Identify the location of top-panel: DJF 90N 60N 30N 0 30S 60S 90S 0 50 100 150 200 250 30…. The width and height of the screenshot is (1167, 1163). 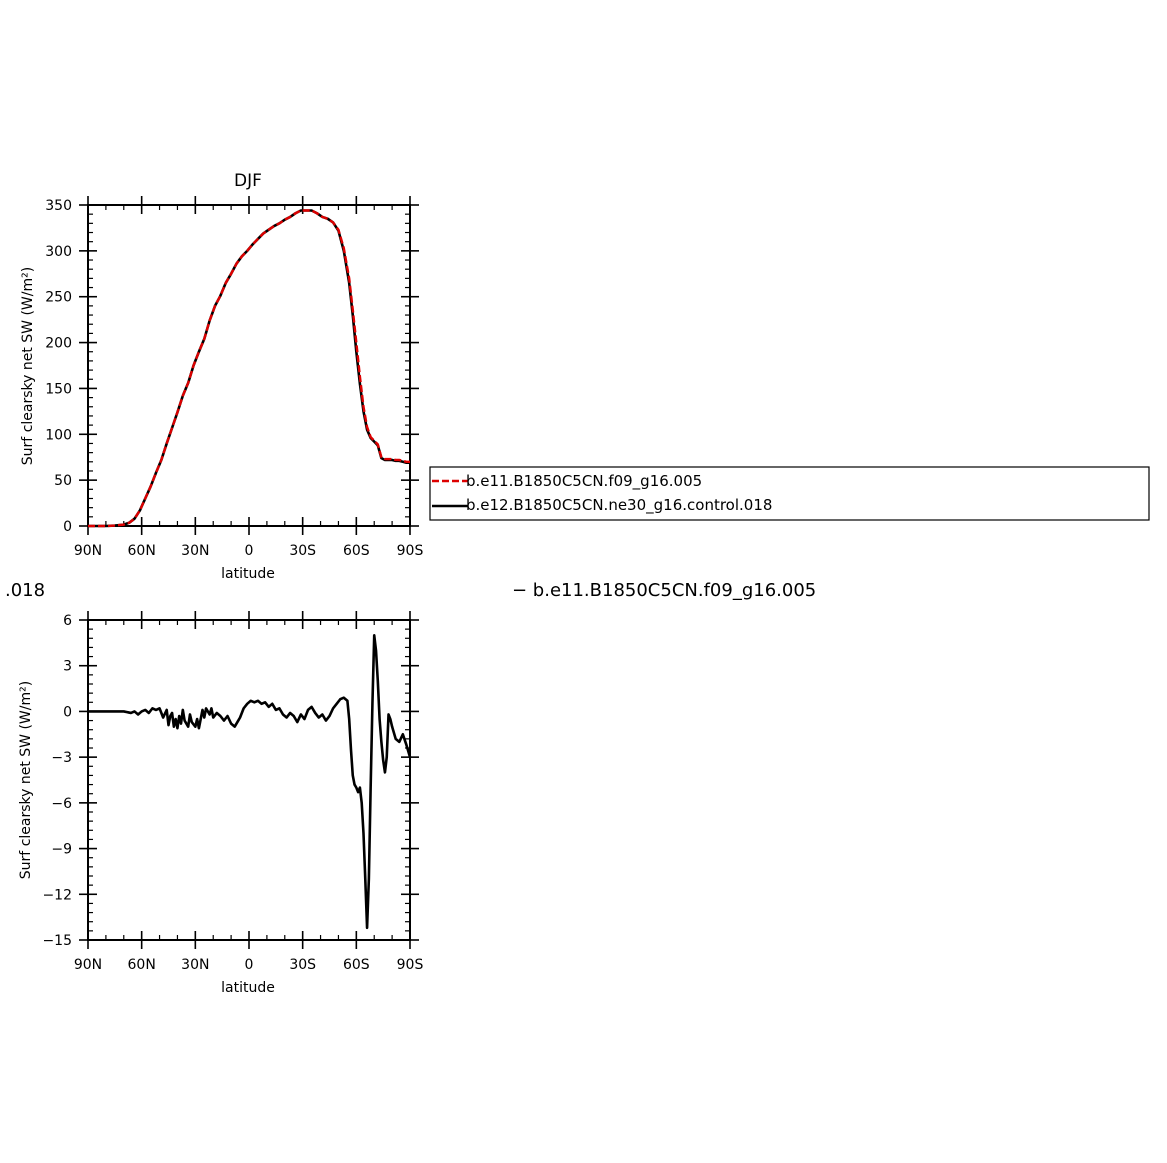
(221, 376).